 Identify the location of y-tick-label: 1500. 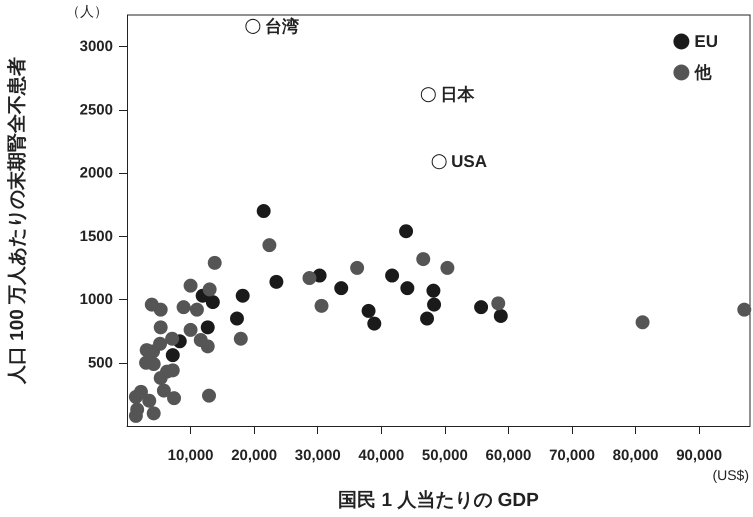
(96, 236).